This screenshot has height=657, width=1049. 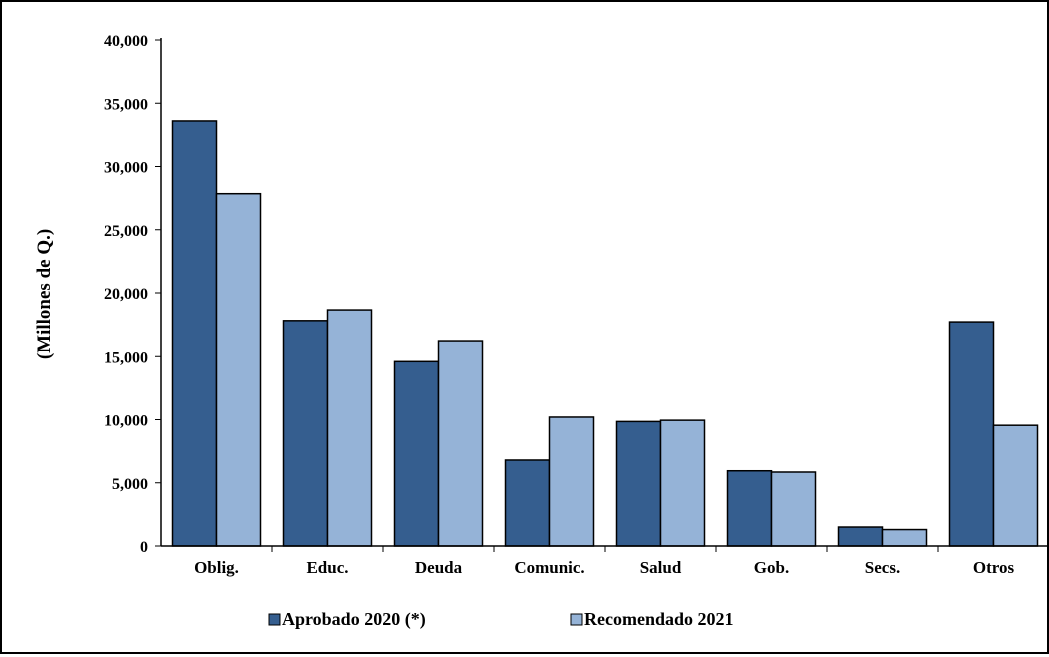 What do you see at coordinates (549, 567) in the screenshot?
I see `x-tick-label: Comunic.` at bounding box center [549, 567].